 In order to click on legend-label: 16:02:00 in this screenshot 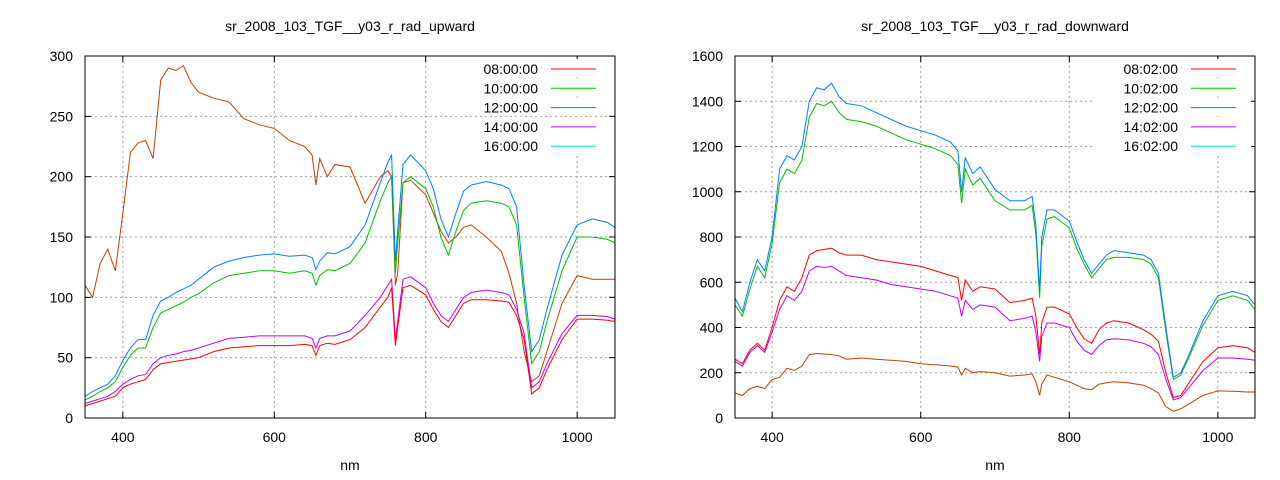, I will do `click(1151, 146)`.